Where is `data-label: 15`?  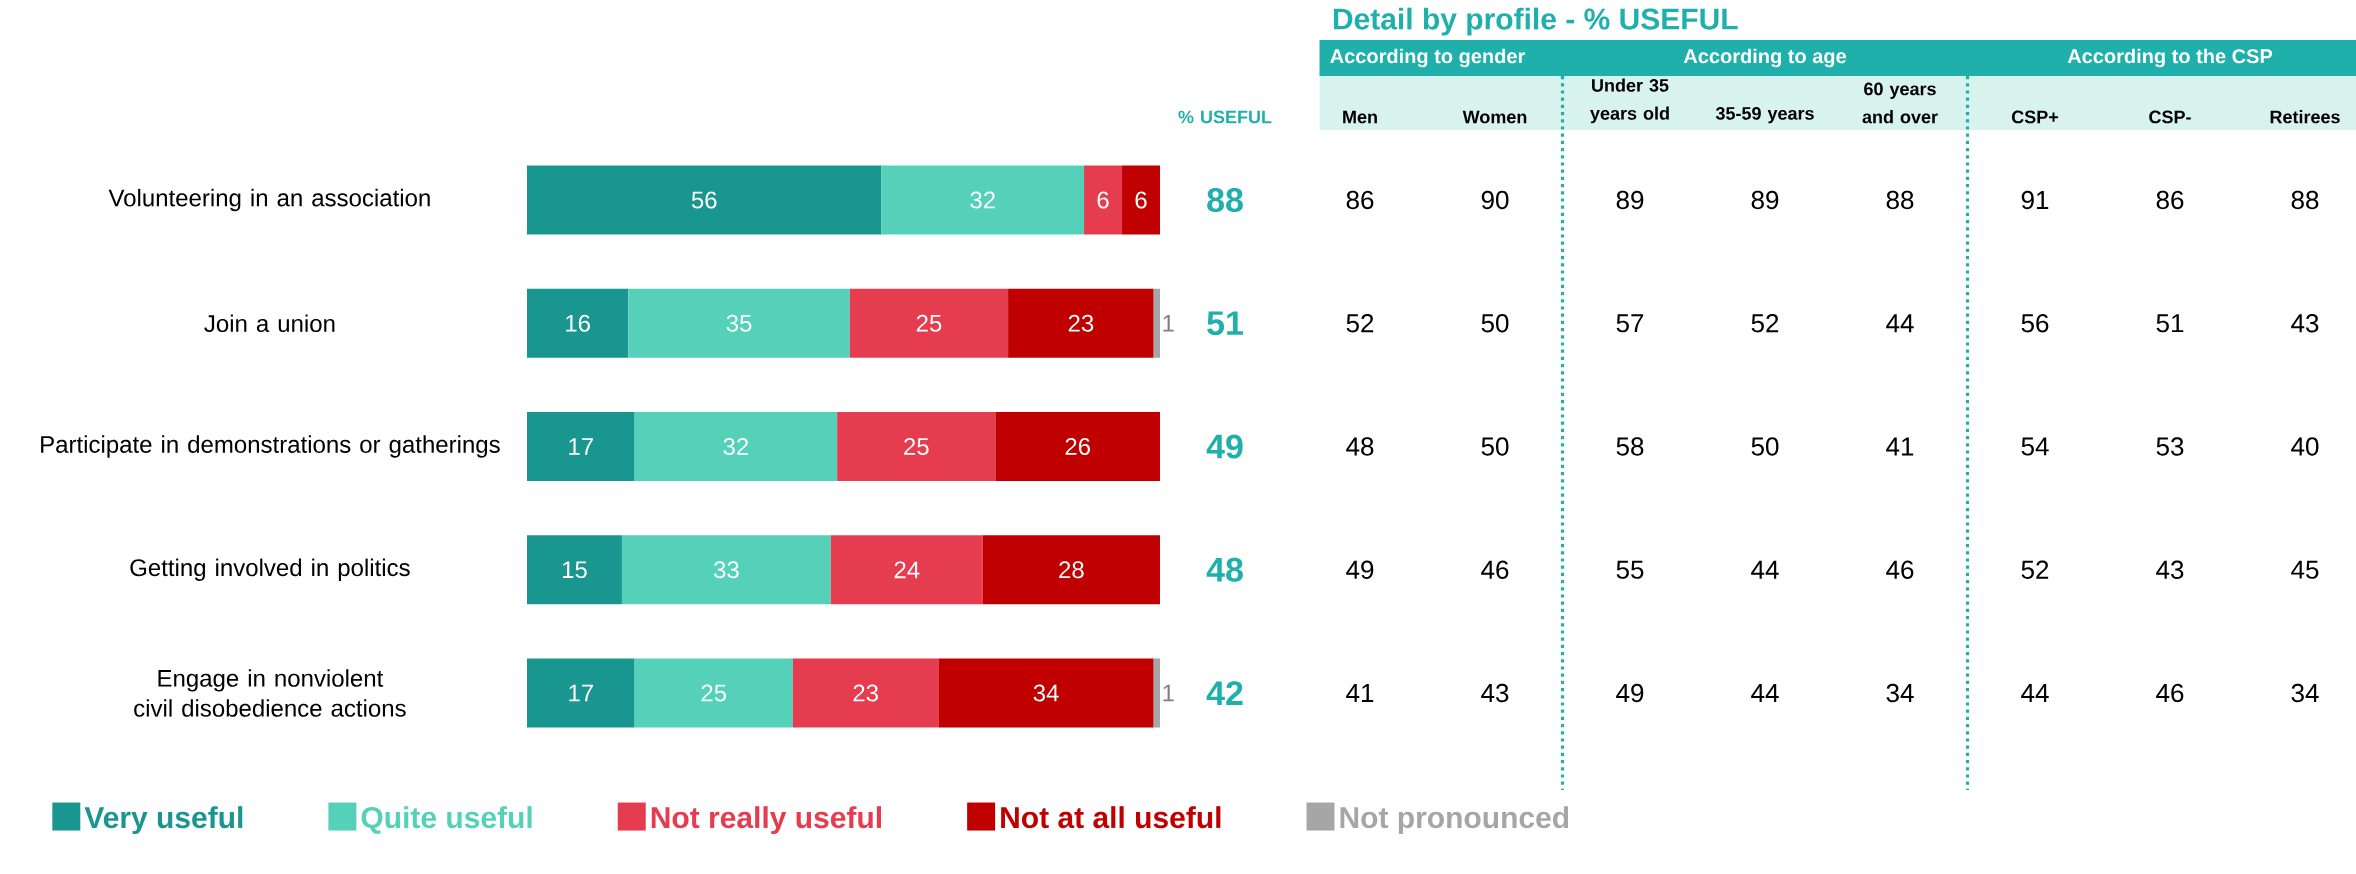 data-label: 15 is located at coordinates (574, 570).